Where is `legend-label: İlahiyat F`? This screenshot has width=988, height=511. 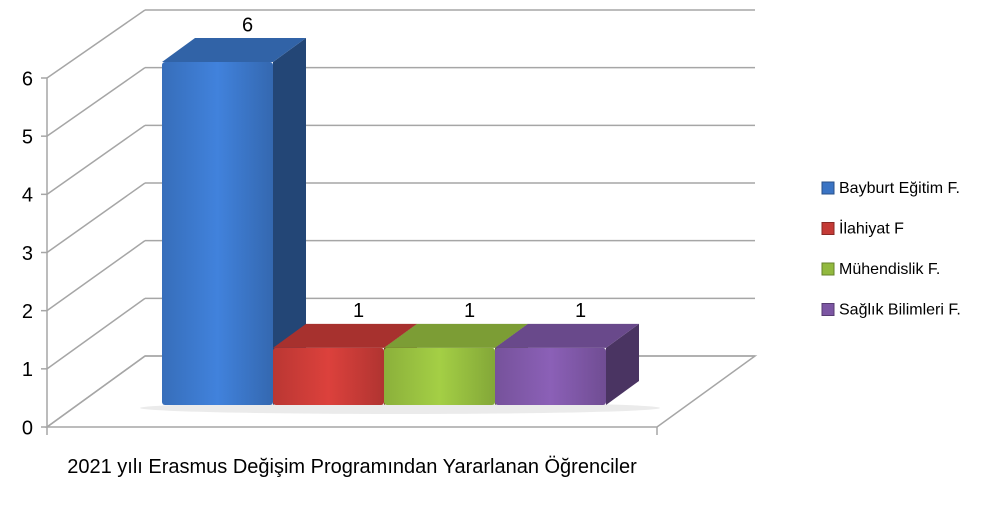 legend-label: İlahiyat F is located at coordinates (871, 228).